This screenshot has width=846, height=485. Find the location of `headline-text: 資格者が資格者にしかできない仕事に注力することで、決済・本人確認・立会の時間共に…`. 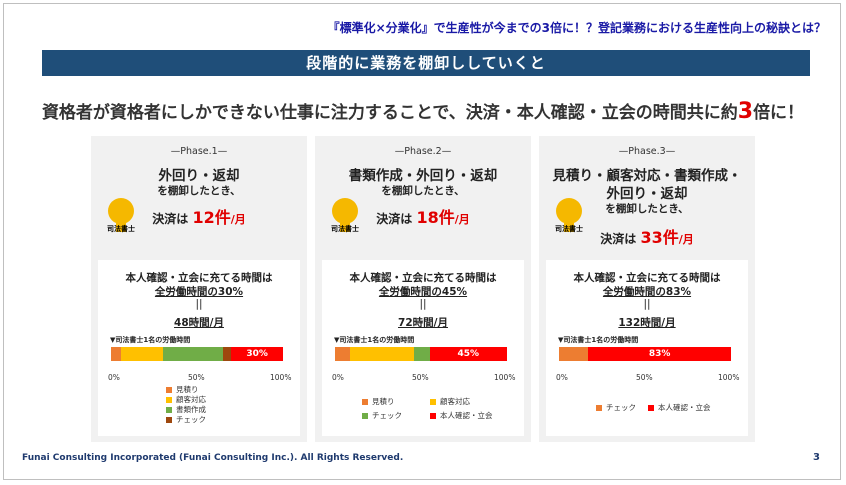

headline-text: 資格者が資格者にしかできない仕事に注力することで、決済・本人確認・立会の時間共に… is located at coordinates (389, 113).